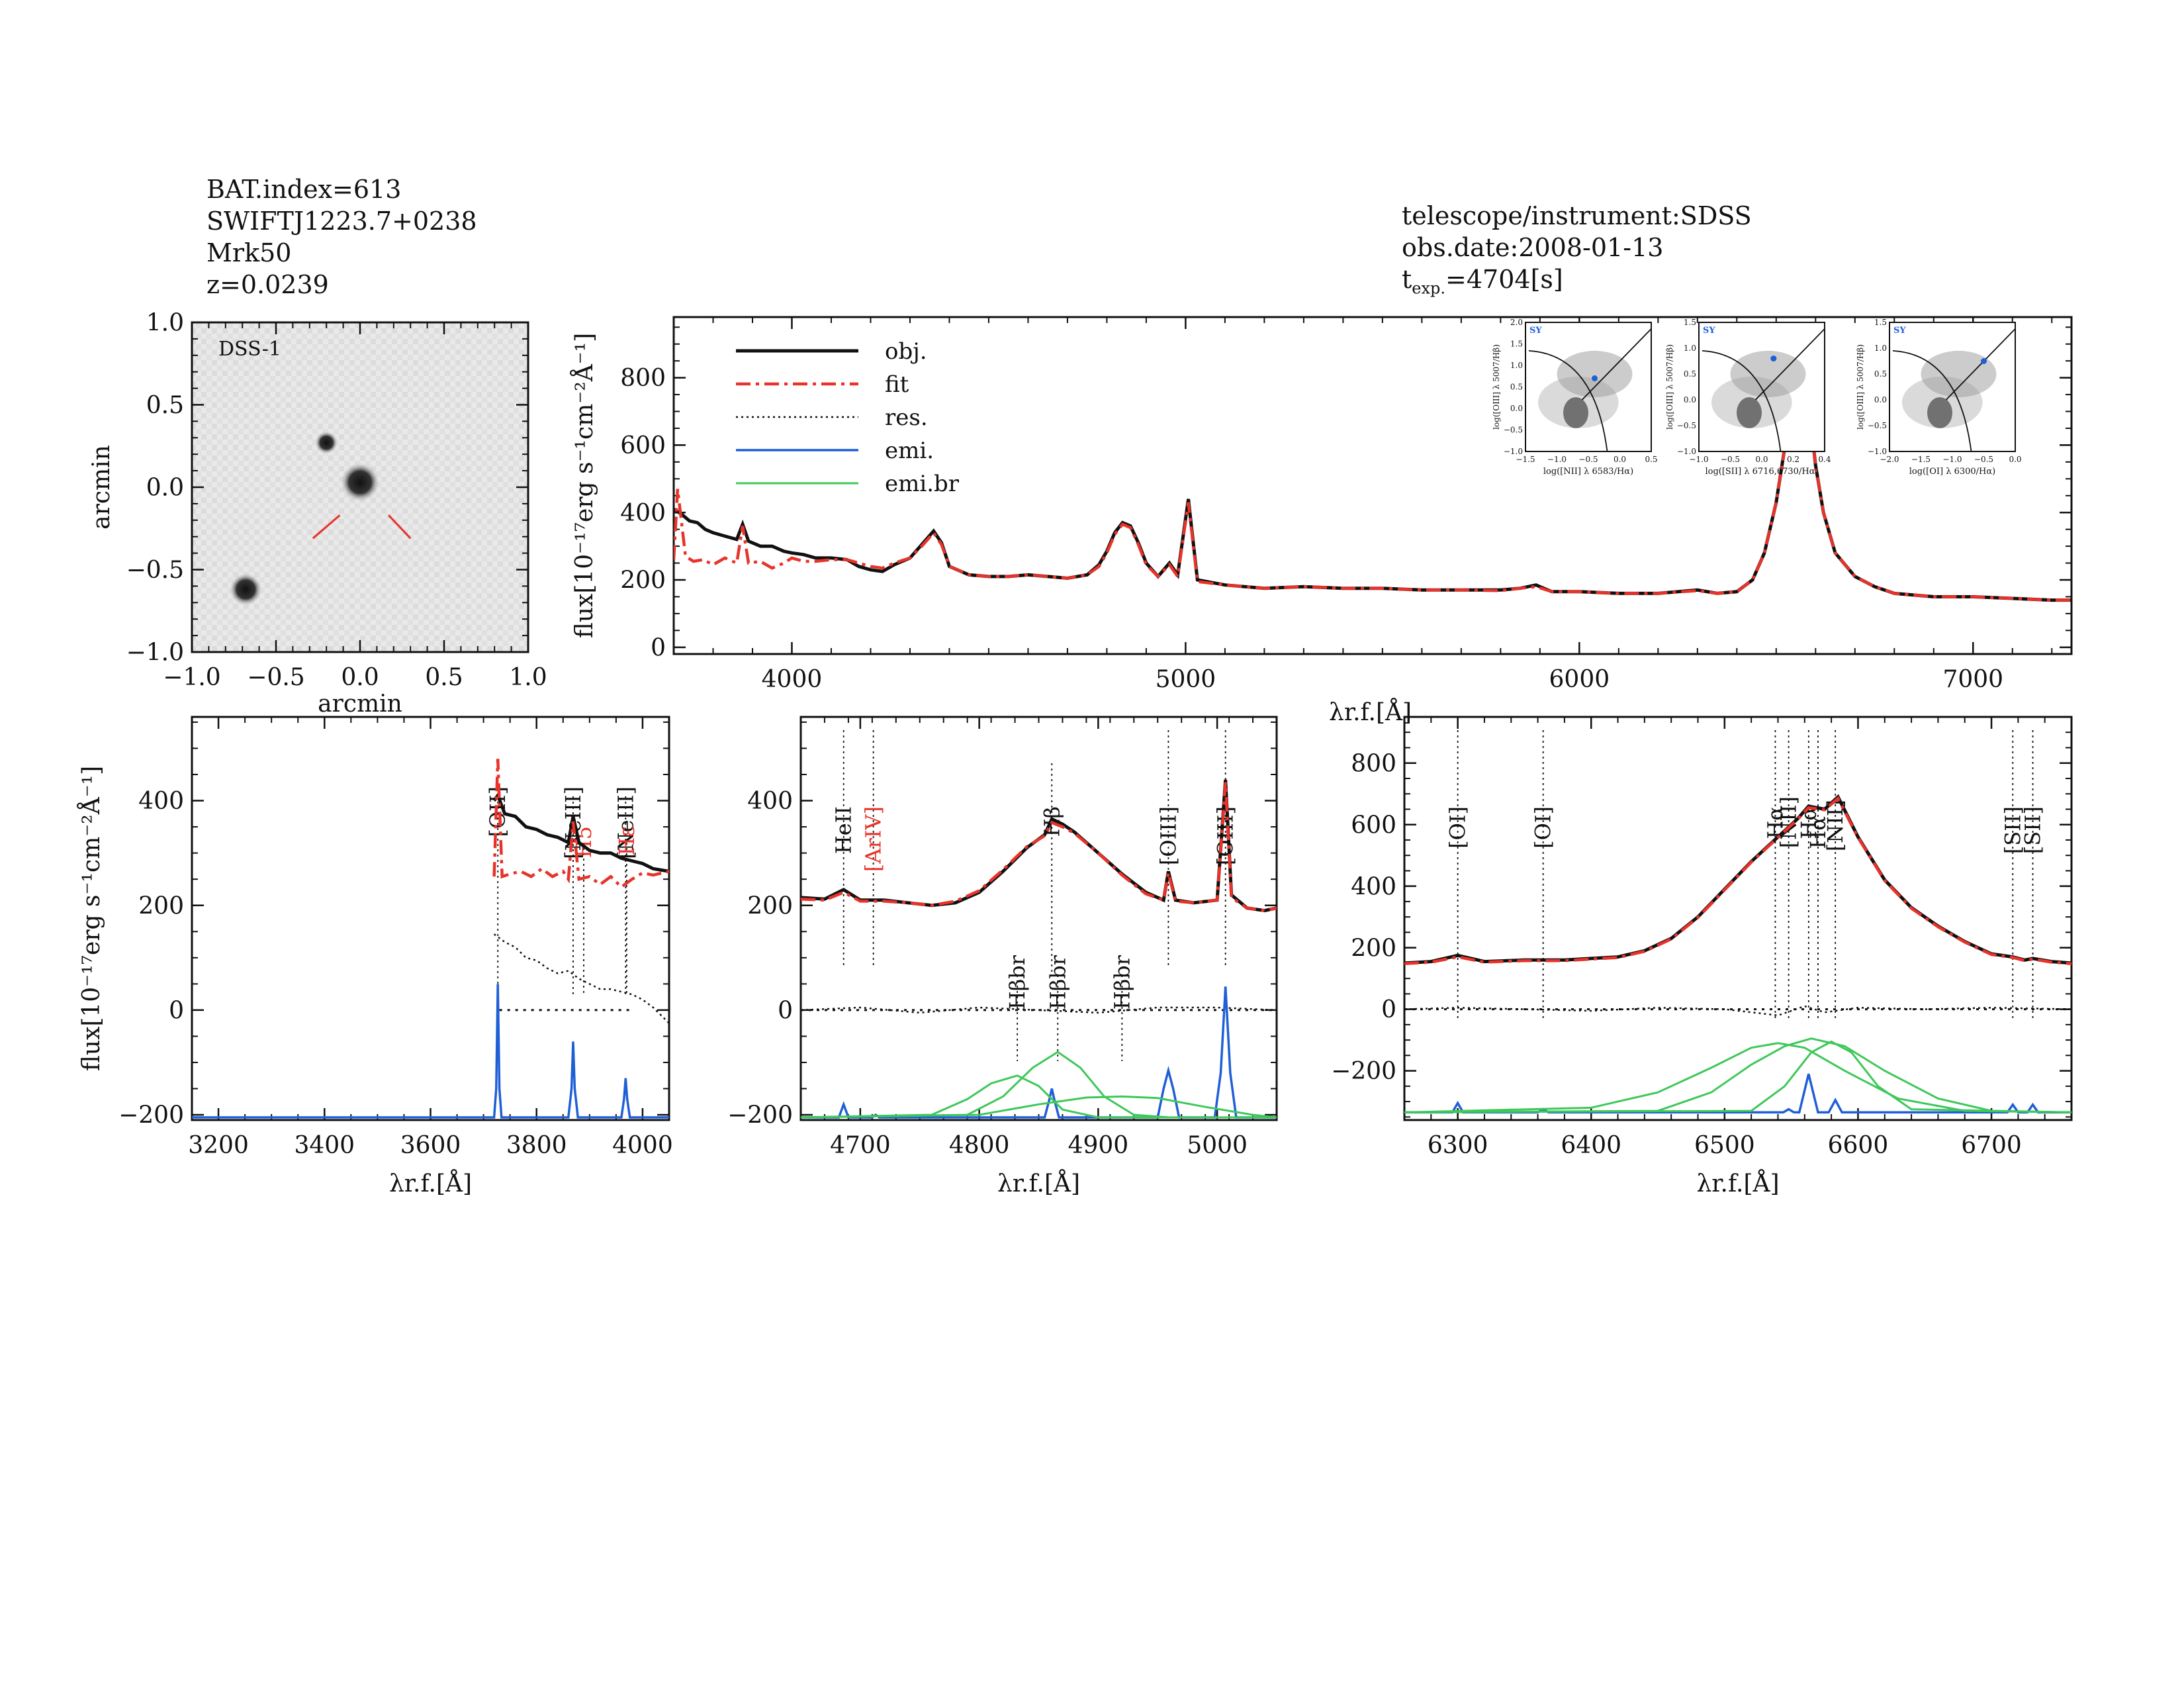 This screenshot has width=2184, height=1688. What do you see at coordinates (326, 442) in the screenshot?
I see `dss-source` at bounding box center [326, 442].